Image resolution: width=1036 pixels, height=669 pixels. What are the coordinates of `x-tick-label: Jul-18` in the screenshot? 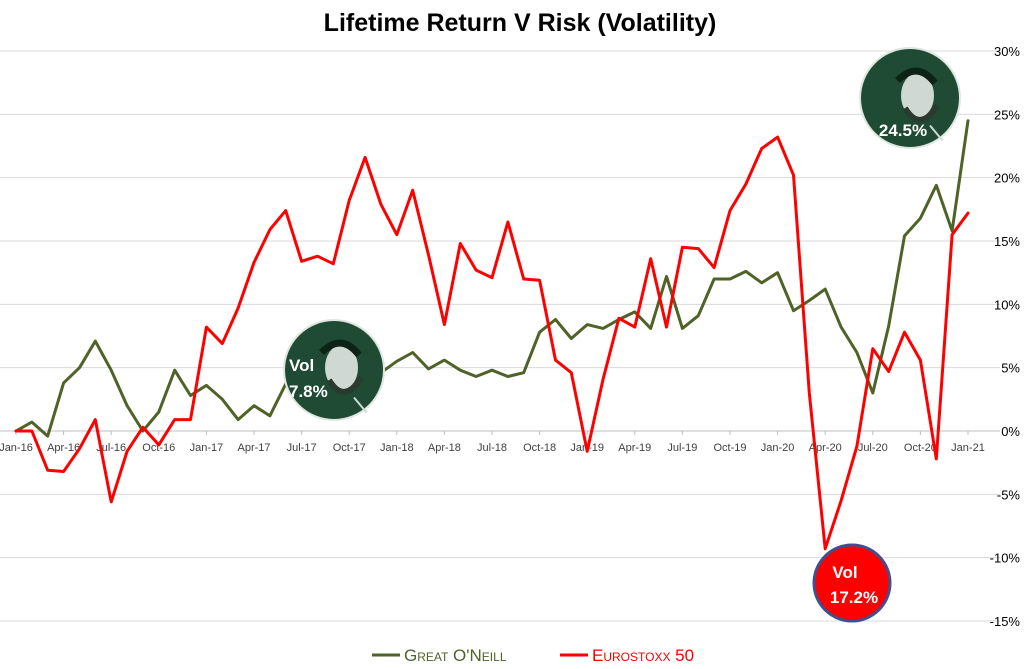 It's located at (492, 448).